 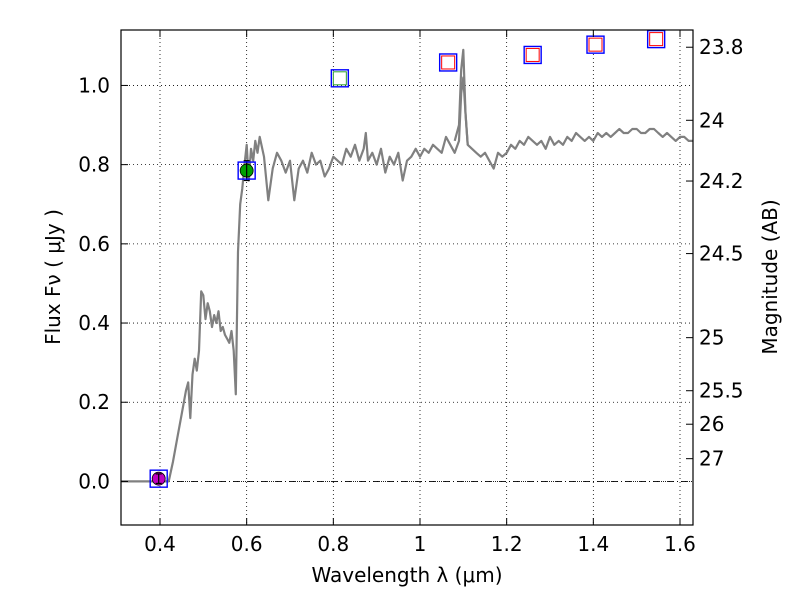 What do you see at coordinates (160, 544) in the screenshot?
I see `x-tick-label: 0.4` at bounding box center [160, 544].